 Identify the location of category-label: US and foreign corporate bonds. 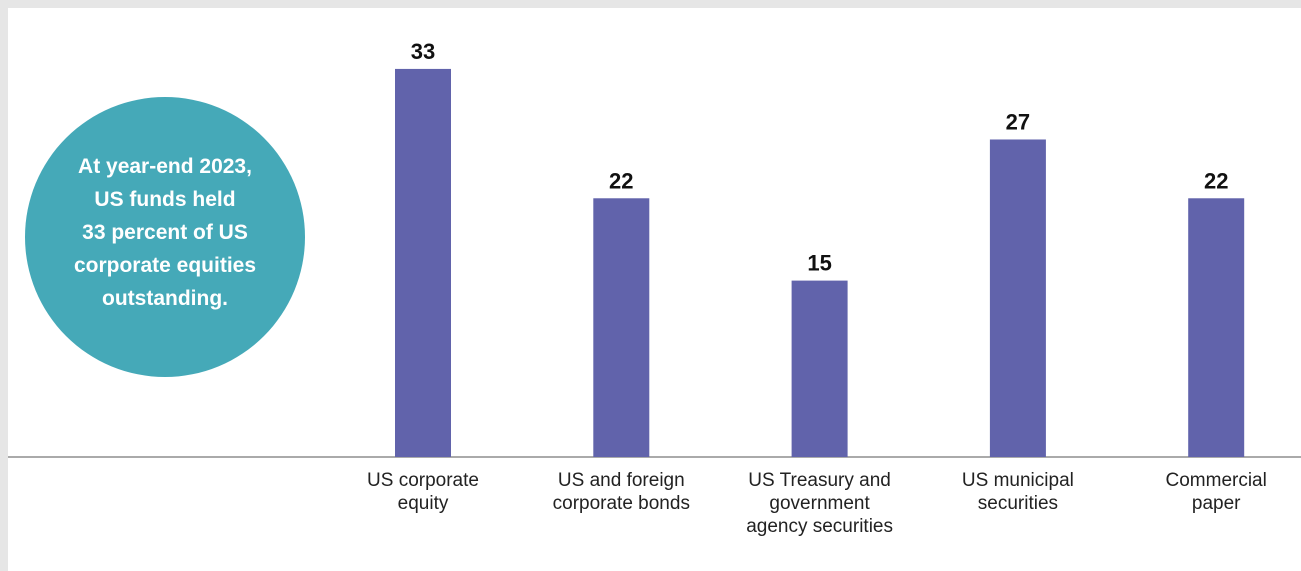
(621, 492).